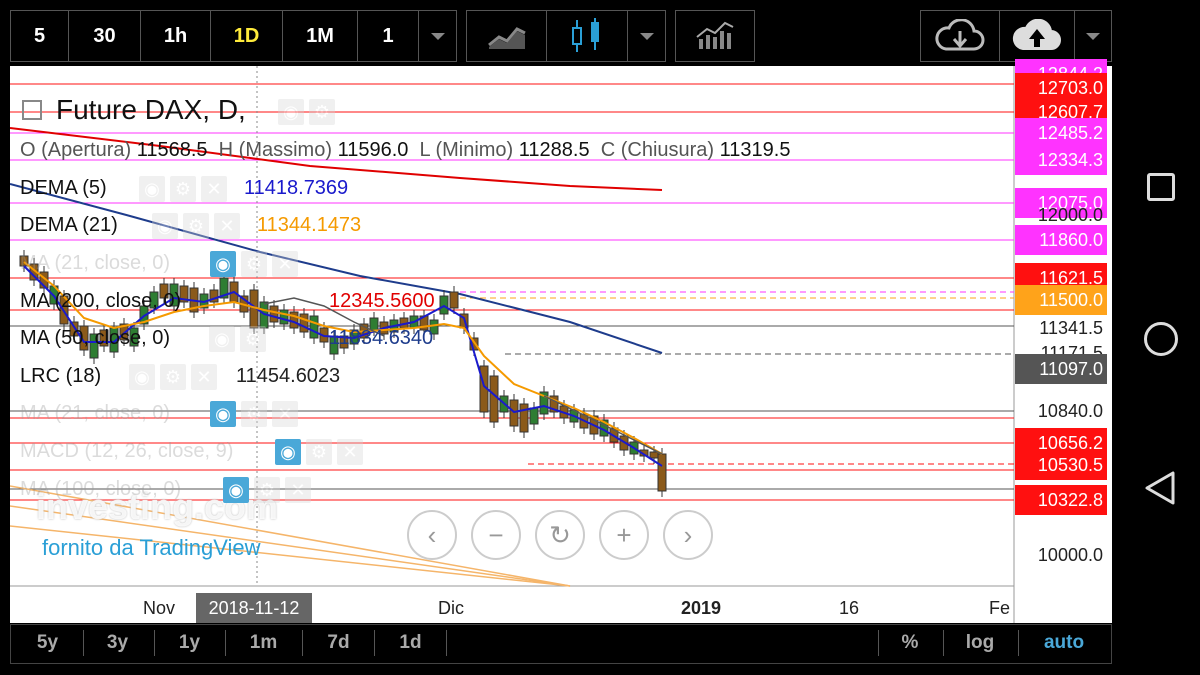 This screenshot has width=1200, height=675. What do you see at coordinates (263, 642) in the screenshot?
I see `range-1m-button: 1m` at bounding box center [263, 642].